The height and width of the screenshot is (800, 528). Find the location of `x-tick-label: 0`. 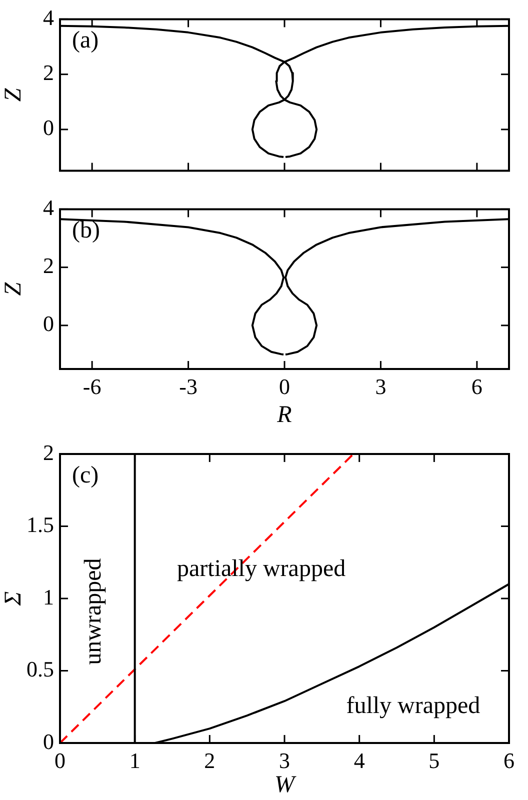

x-tick-label: 0 is located at coordinates (284, 386).